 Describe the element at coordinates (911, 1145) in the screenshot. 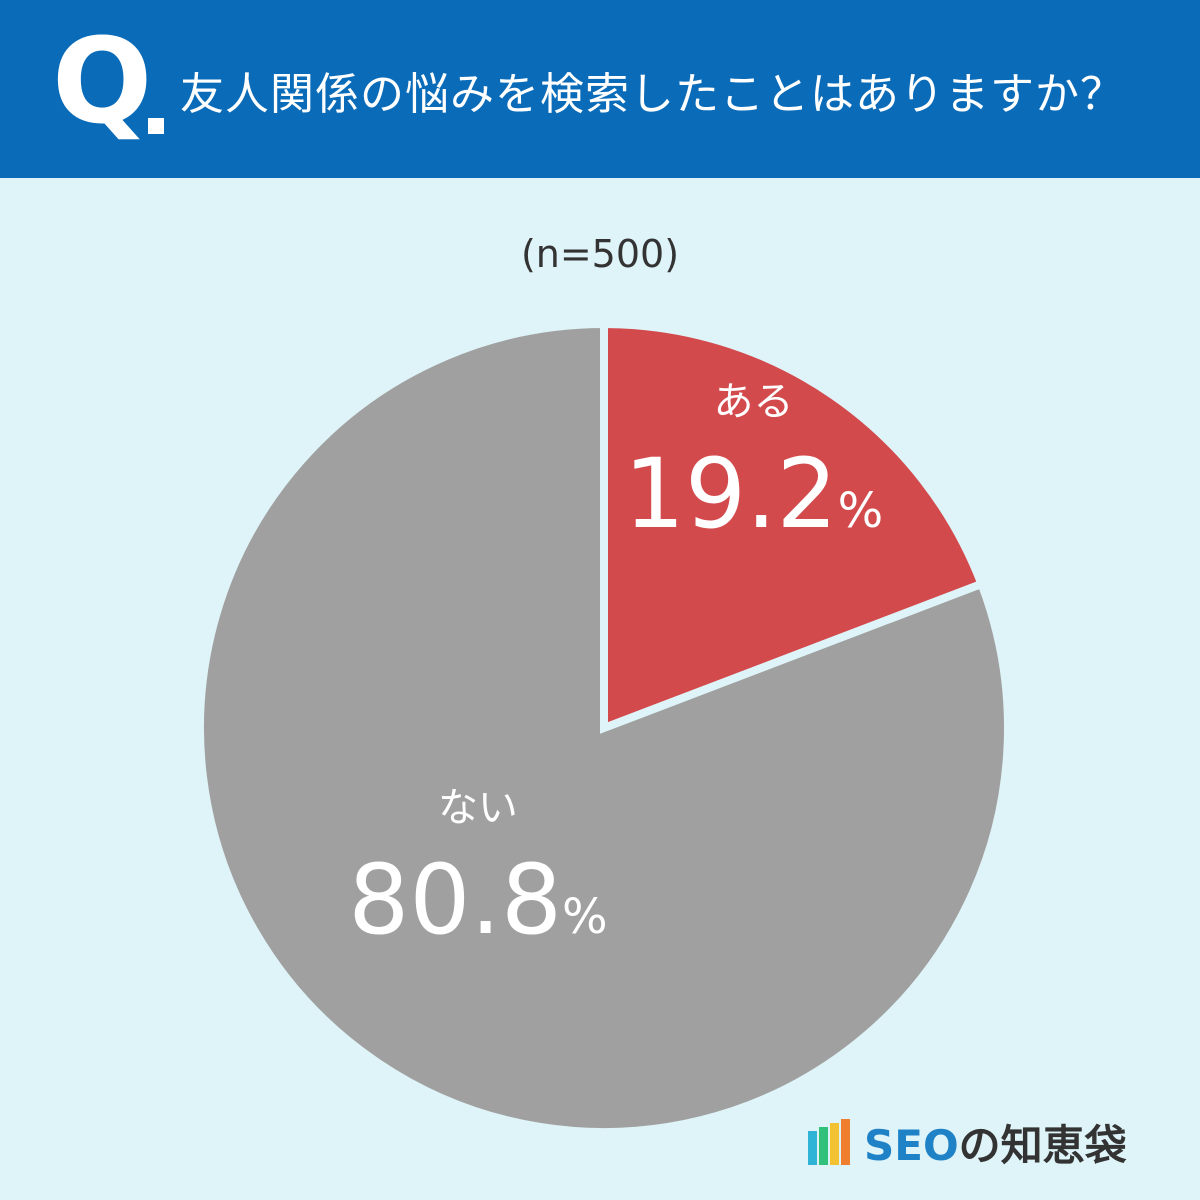

I see `logo-latin: SEO` at that location.